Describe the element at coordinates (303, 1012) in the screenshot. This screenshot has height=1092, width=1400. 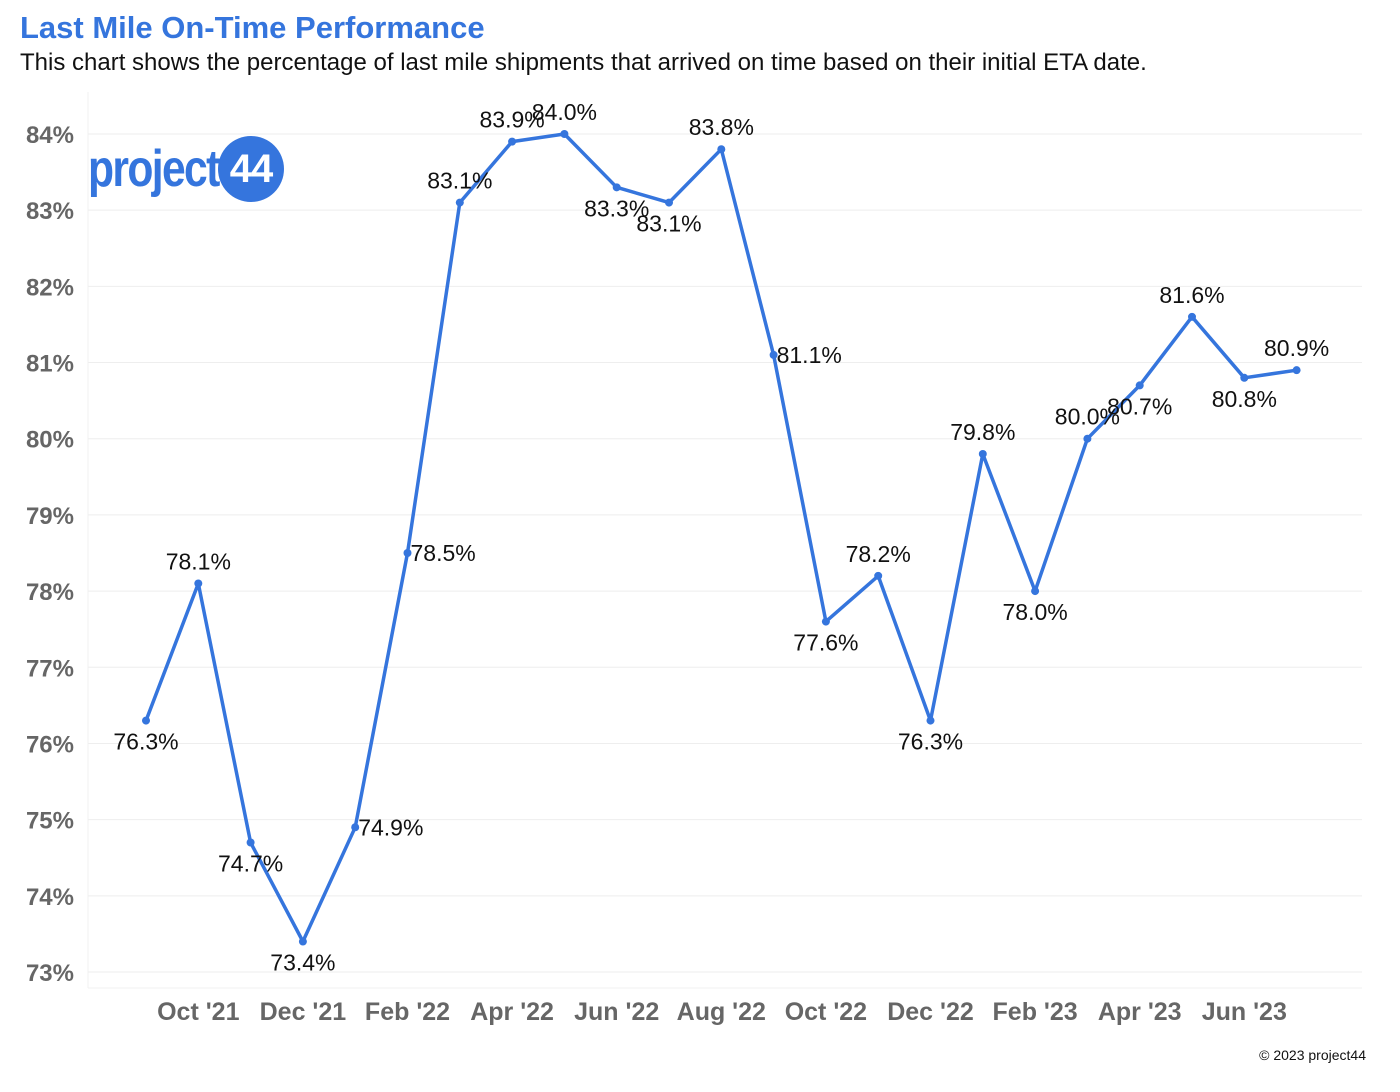
I see `x-tick-label: Dec '21` at that location.